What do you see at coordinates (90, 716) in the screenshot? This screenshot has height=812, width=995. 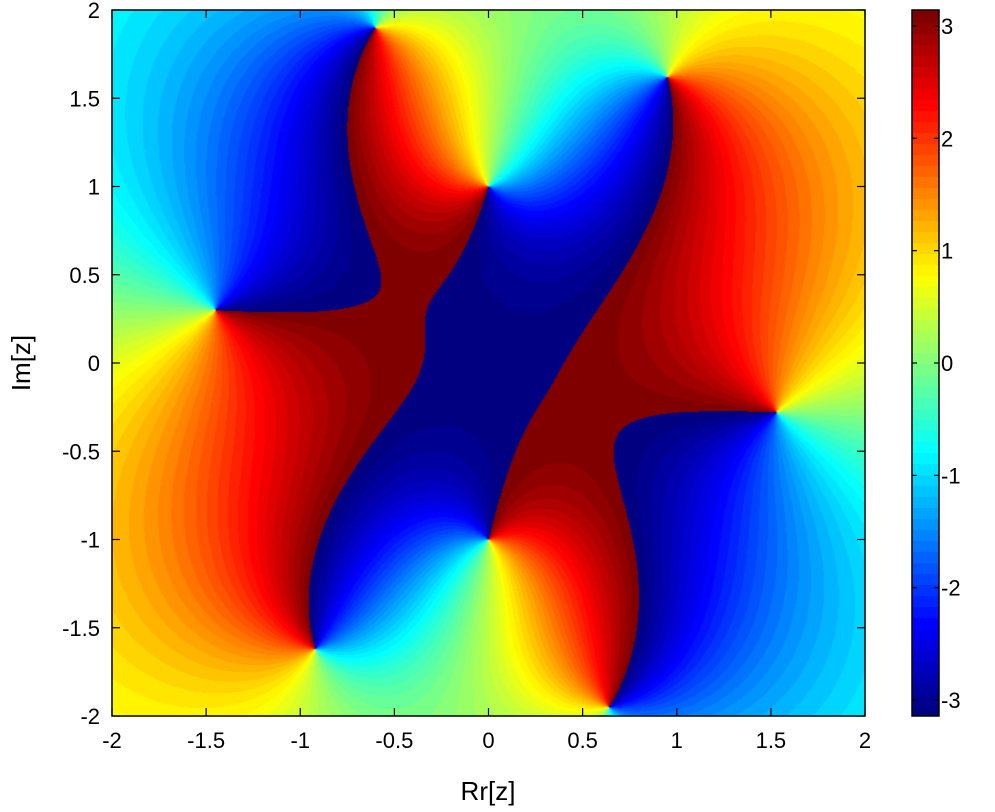 I see `y-tick-label: -2` at bounding box center [90, 716].